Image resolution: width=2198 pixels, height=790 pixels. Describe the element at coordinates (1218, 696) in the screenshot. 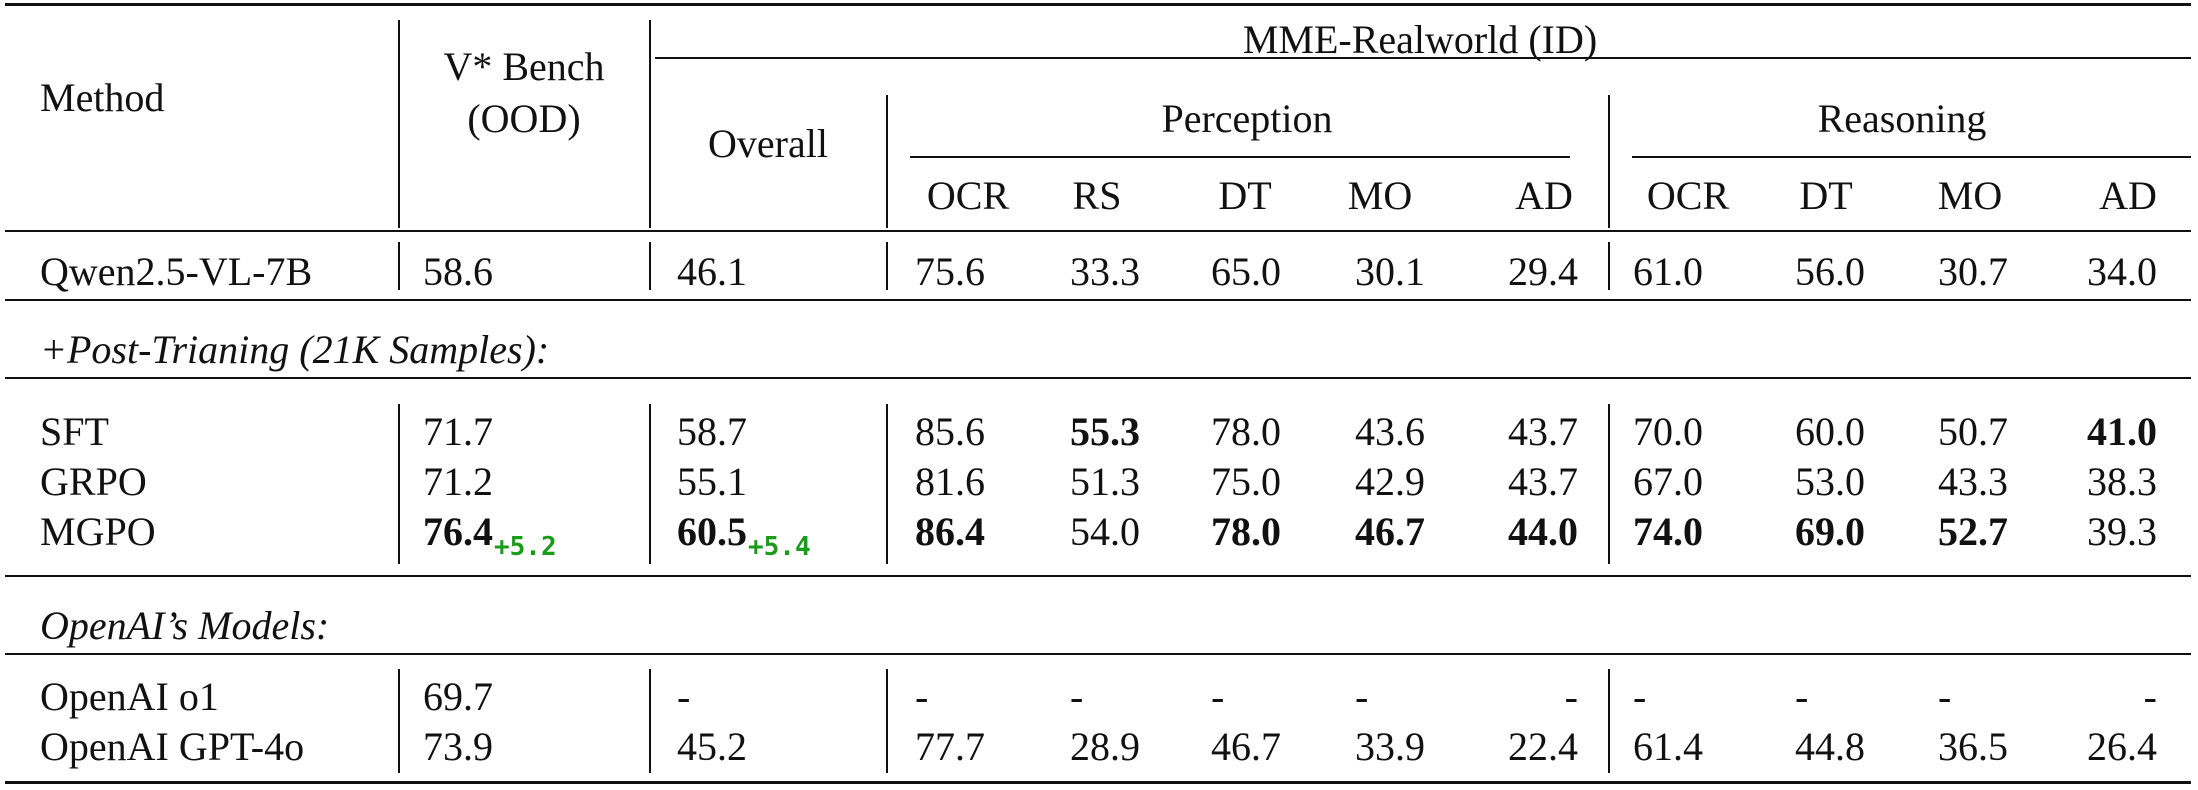

I see `cell-perception-dt: -` at that location.